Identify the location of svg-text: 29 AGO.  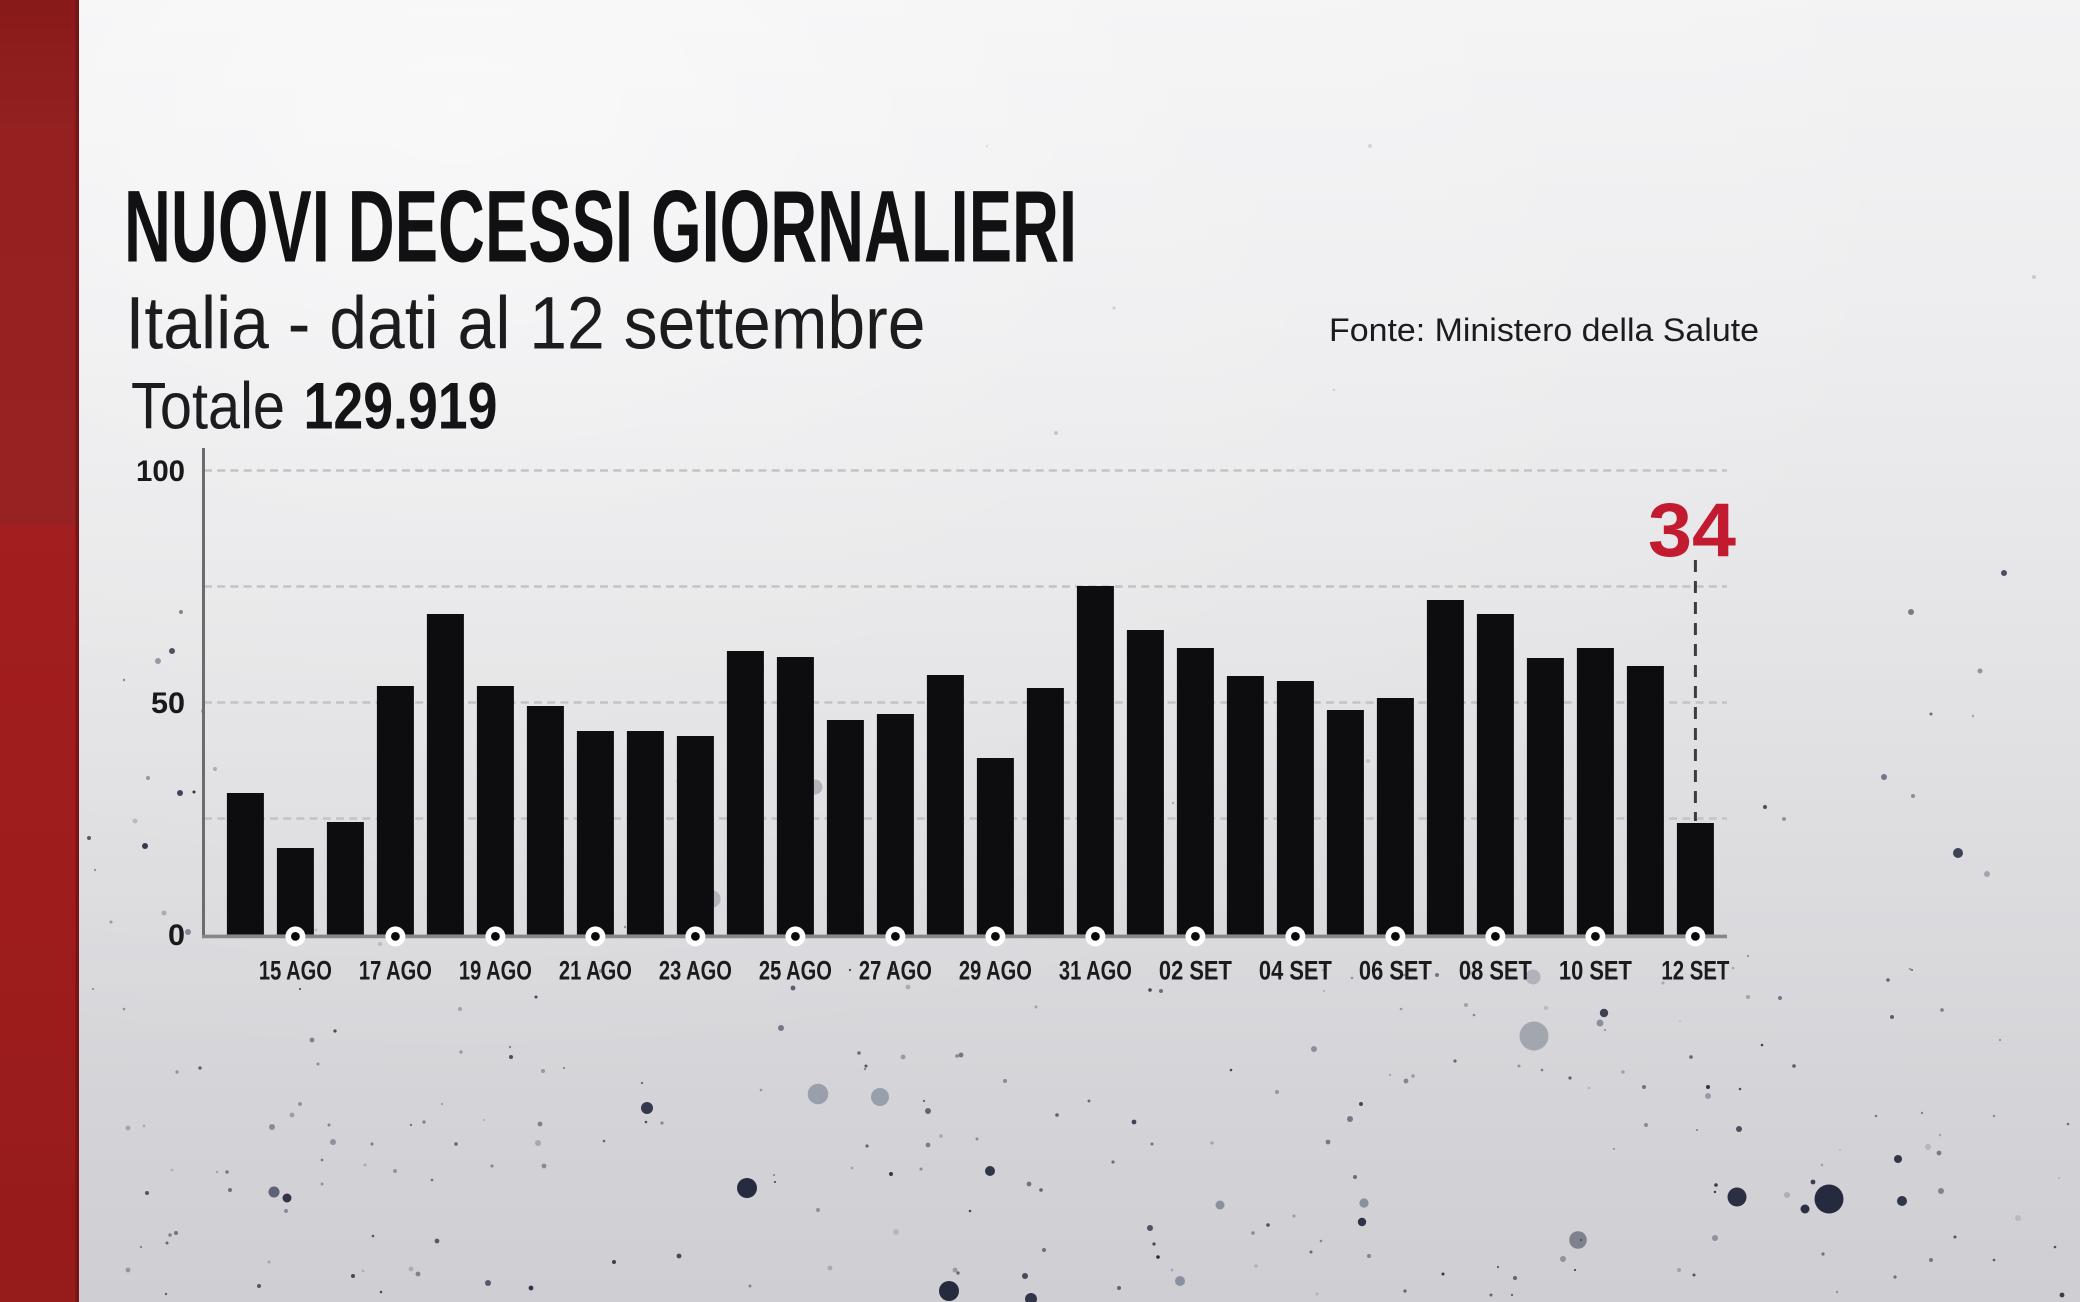
(995, 971).